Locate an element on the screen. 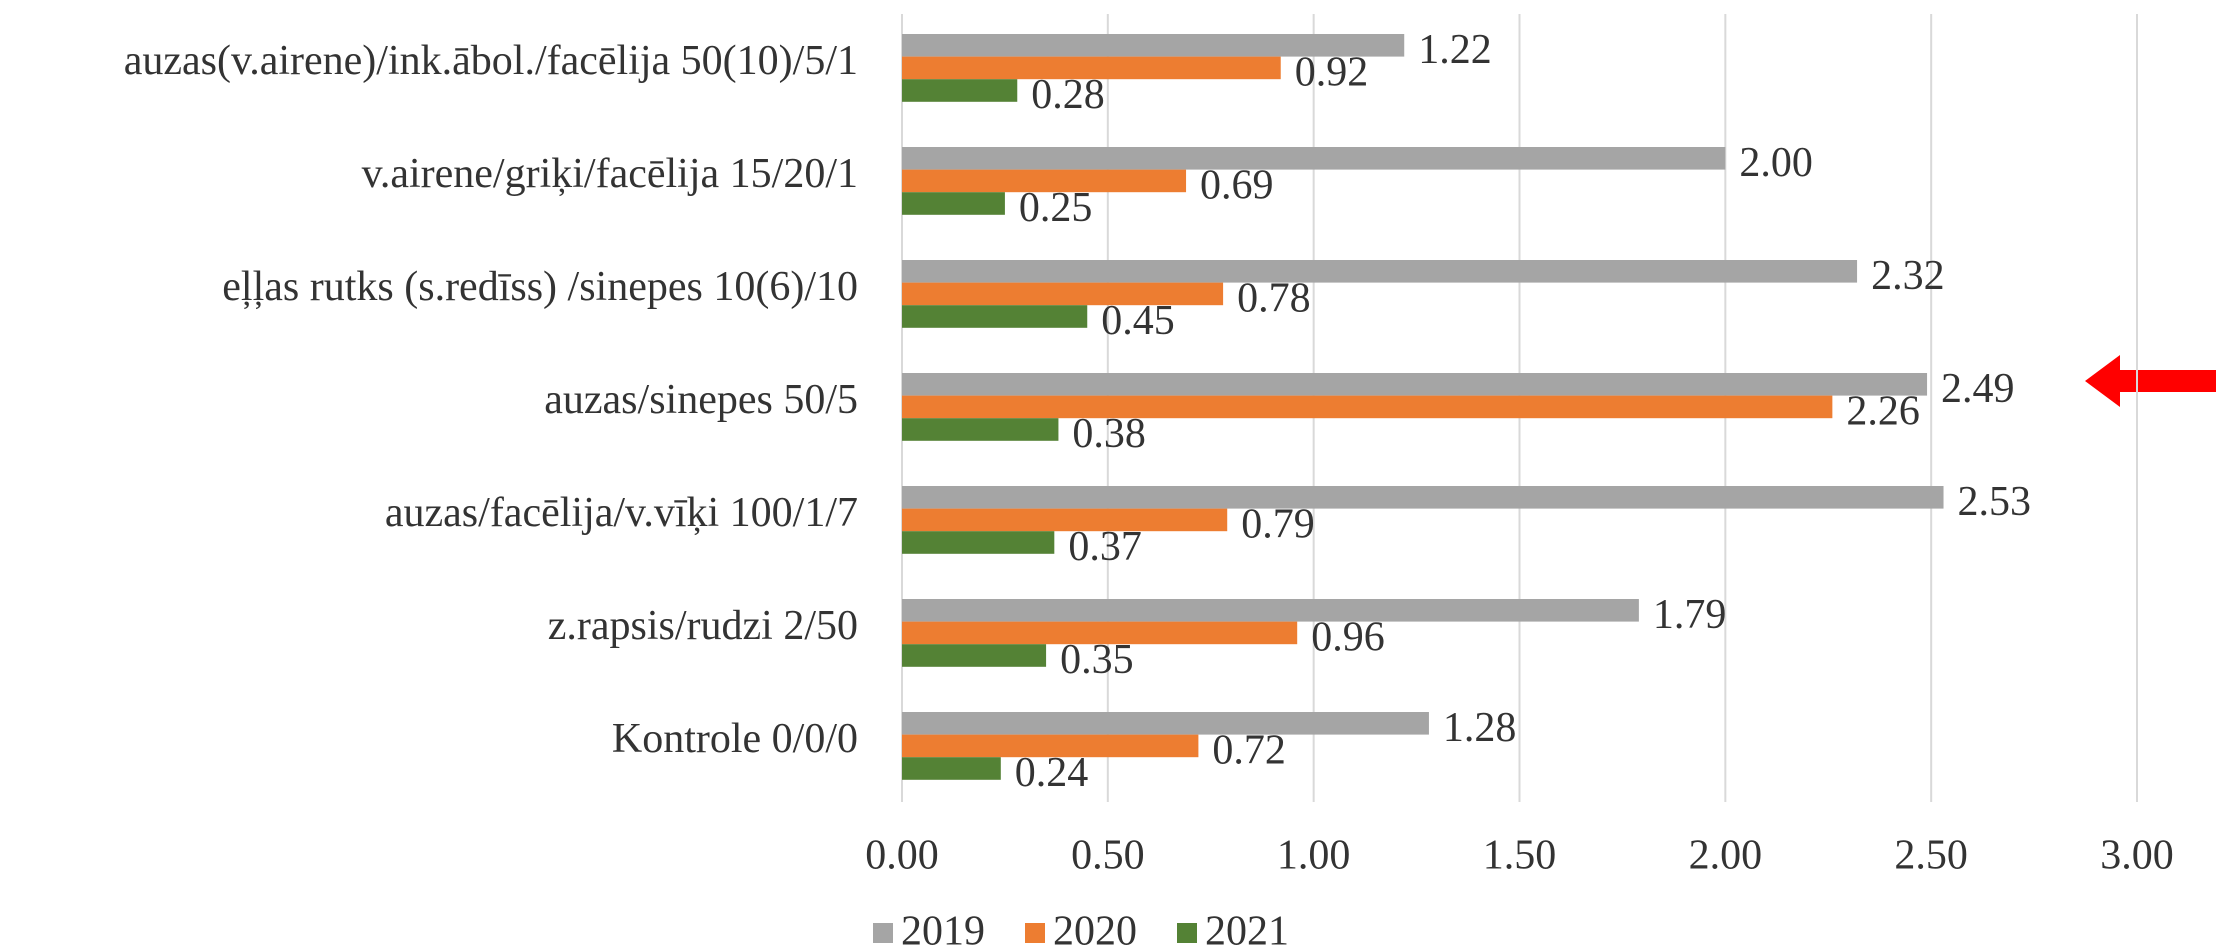 This screenshot has width=2216, height=952. y-tick-label: z.rapsis/rudzi 2/50 is located at coordinates (703, 626).